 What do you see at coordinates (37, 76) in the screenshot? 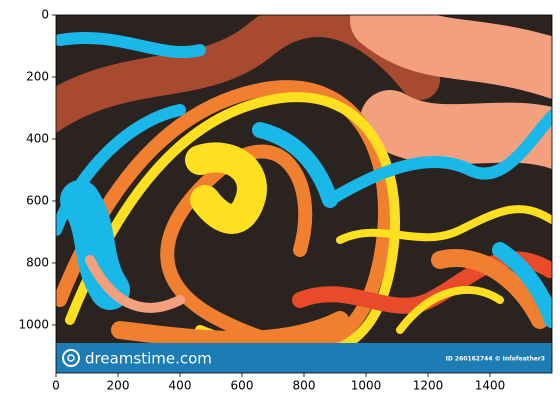
I see `y-tick-label: 200` at bounding box center [37, 76].